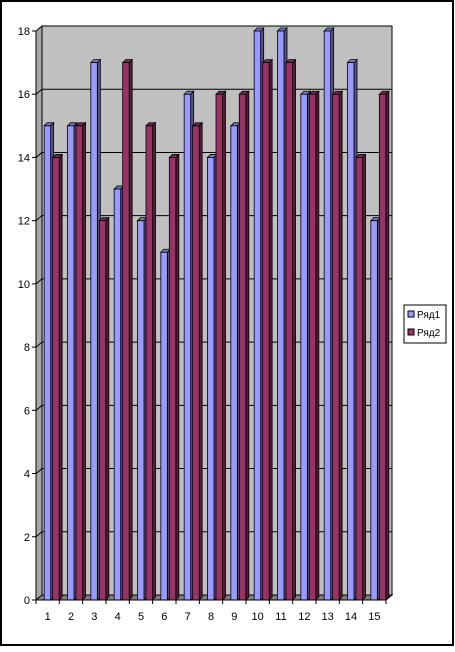  What do you see at coordinates (39, 313) in the screenshot?
I see `side-wall` at bounding box center [39, 313].